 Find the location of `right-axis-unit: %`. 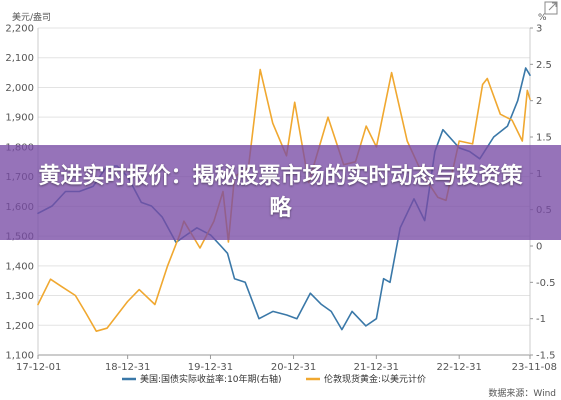

right-axis-unit: % is located at coordinates (542, 18).